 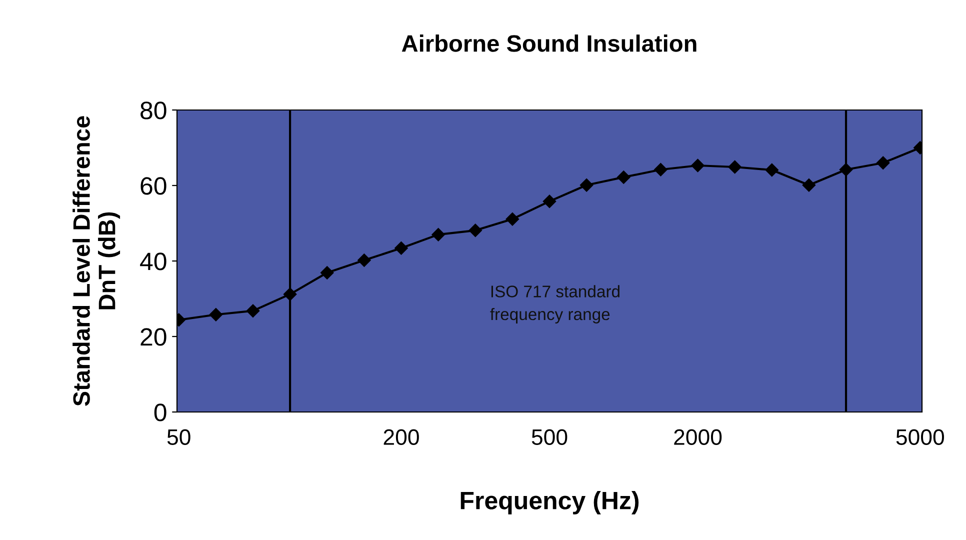 I want to click on annotation: ISO 717 standard frequency range, so click(x=555, y=304).